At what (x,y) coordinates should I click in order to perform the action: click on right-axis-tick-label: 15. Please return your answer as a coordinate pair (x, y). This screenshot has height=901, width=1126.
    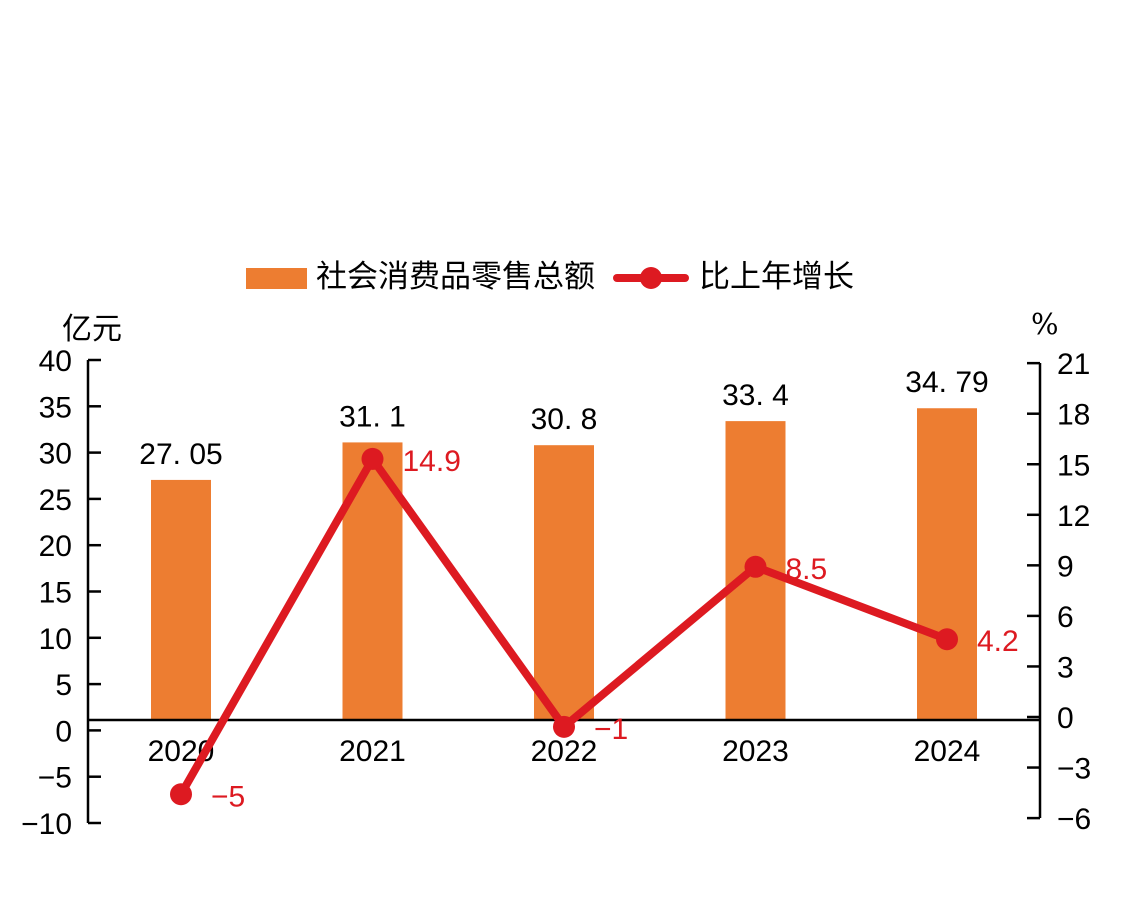
    Looking at the image, I should click on (1073, 465).